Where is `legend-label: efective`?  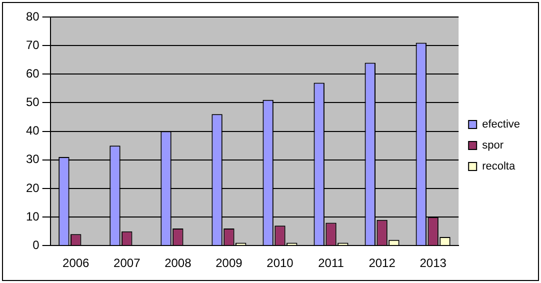
legend-label: efective is located at coordinates (501, 124).